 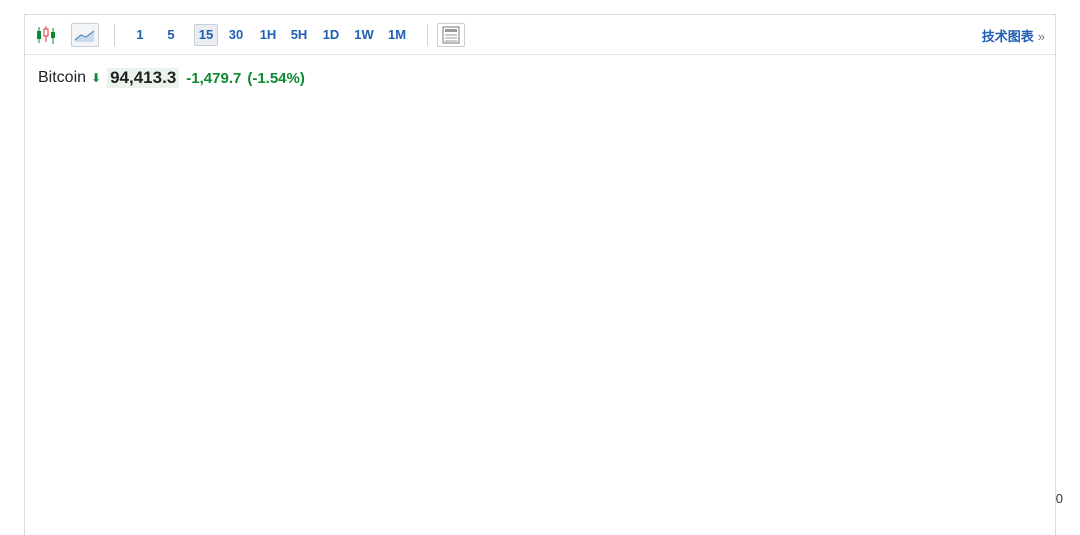 I want to click on interval-1: 1, so click(x=140, y=34).